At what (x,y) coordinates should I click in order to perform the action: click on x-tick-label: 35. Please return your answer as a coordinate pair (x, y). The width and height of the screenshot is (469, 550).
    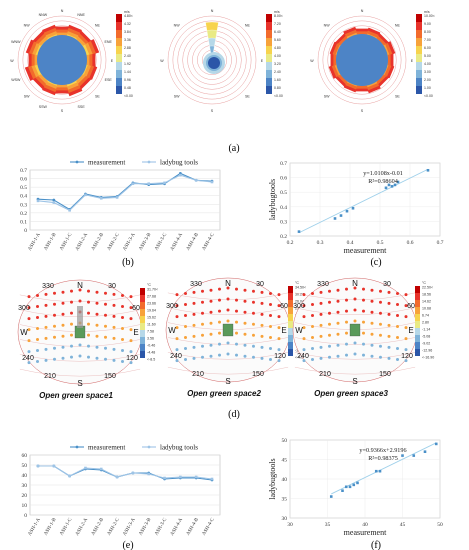
    Looking at the image, I should click on (328, 525).